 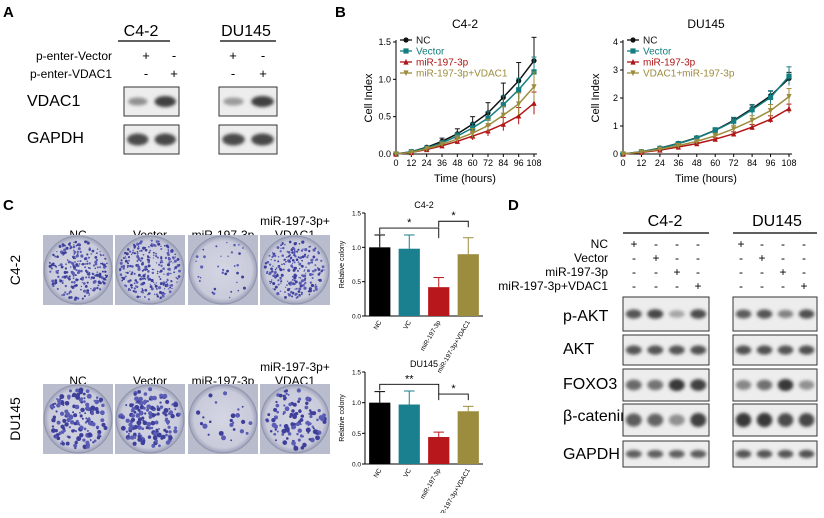 What do you see at coordinates (356, 373) in the screenshot?
I see `y-tick-label: 1.5` at bounding box center [356, 373].